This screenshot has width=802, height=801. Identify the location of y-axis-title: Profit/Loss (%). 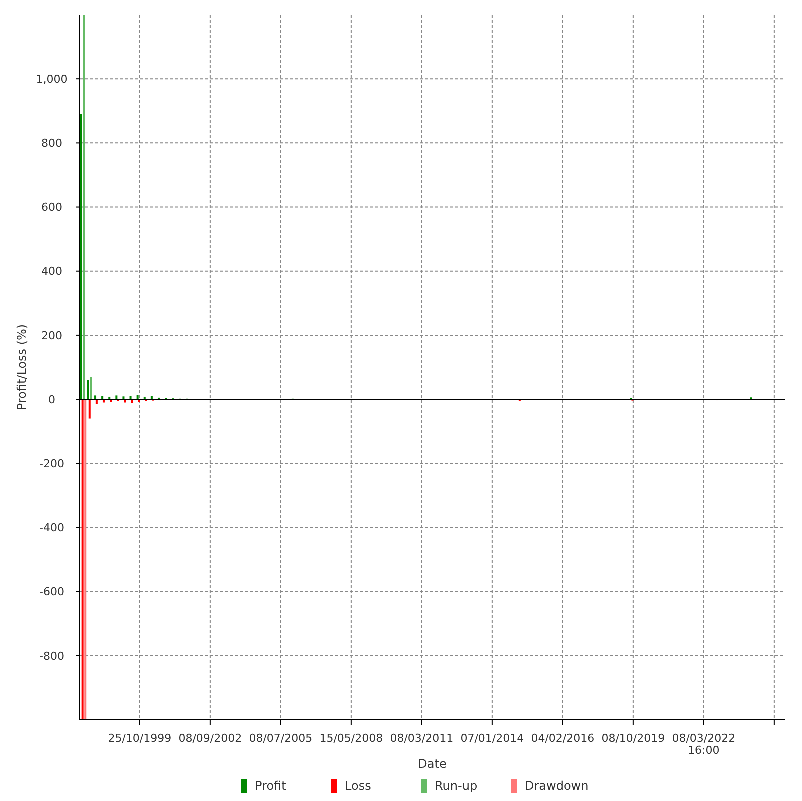
(22, 367).